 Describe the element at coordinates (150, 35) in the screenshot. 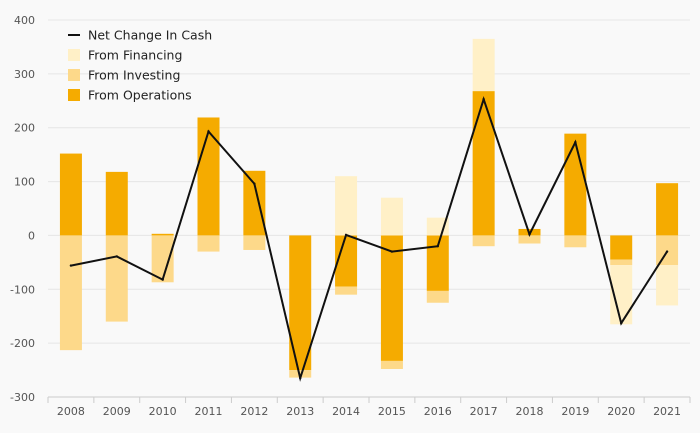

I see `legend-label-net-change: Net Change In Cash` at that location.